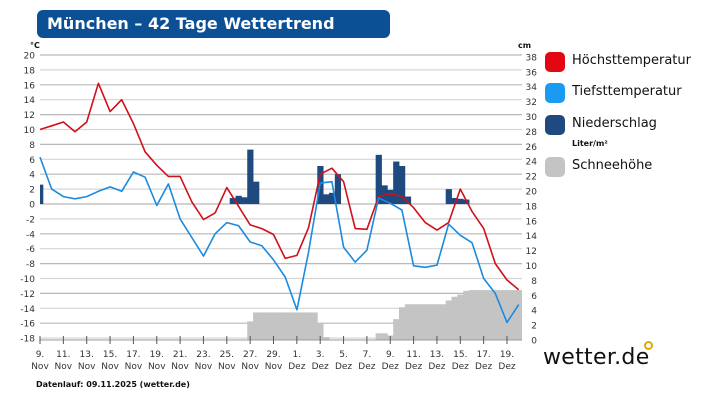 This screenshot has width=717, height=403. Describe the element at coordinates (273, 355) in the screenshot. I see `x-axis-tick-label-day: 29.` at that location.